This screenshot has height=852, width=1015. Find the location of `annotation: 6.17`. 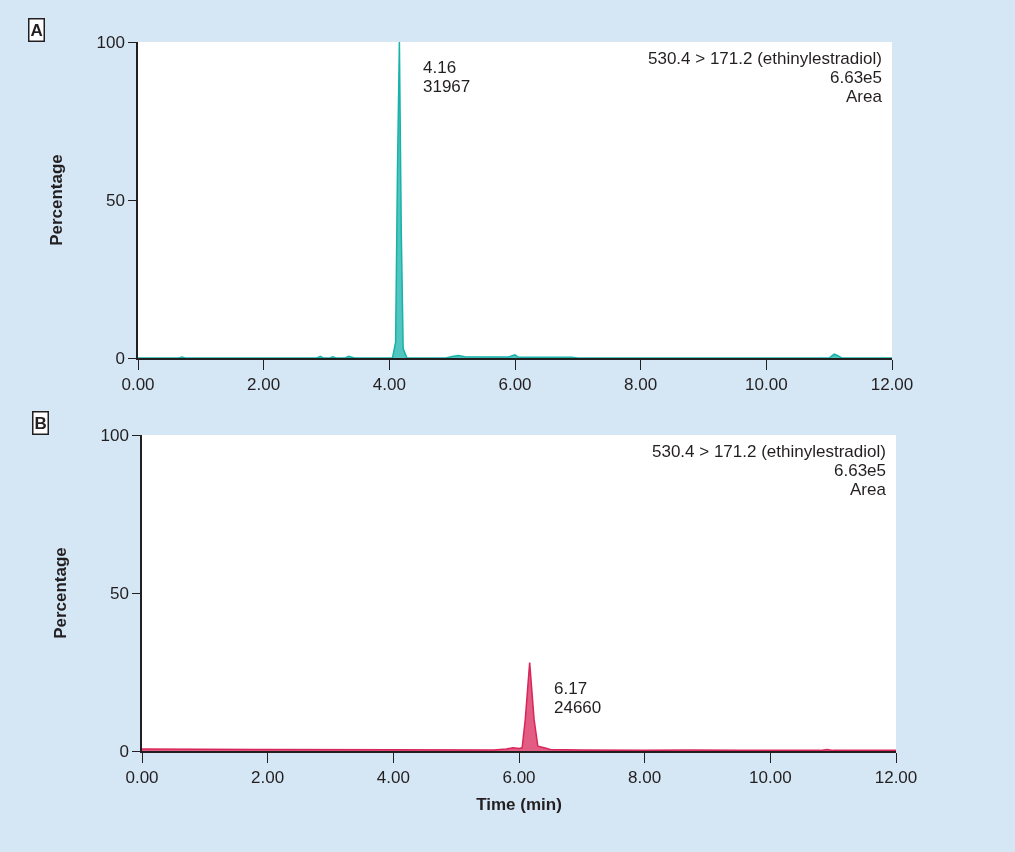

annotation: 6.17 is located at coordinates (571, 688).